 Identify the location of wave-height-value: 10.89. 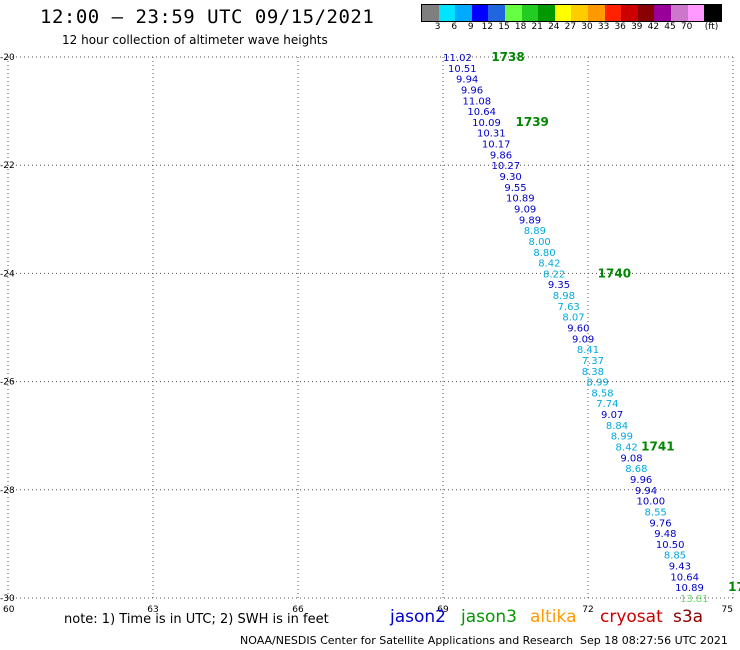
(689, 588).